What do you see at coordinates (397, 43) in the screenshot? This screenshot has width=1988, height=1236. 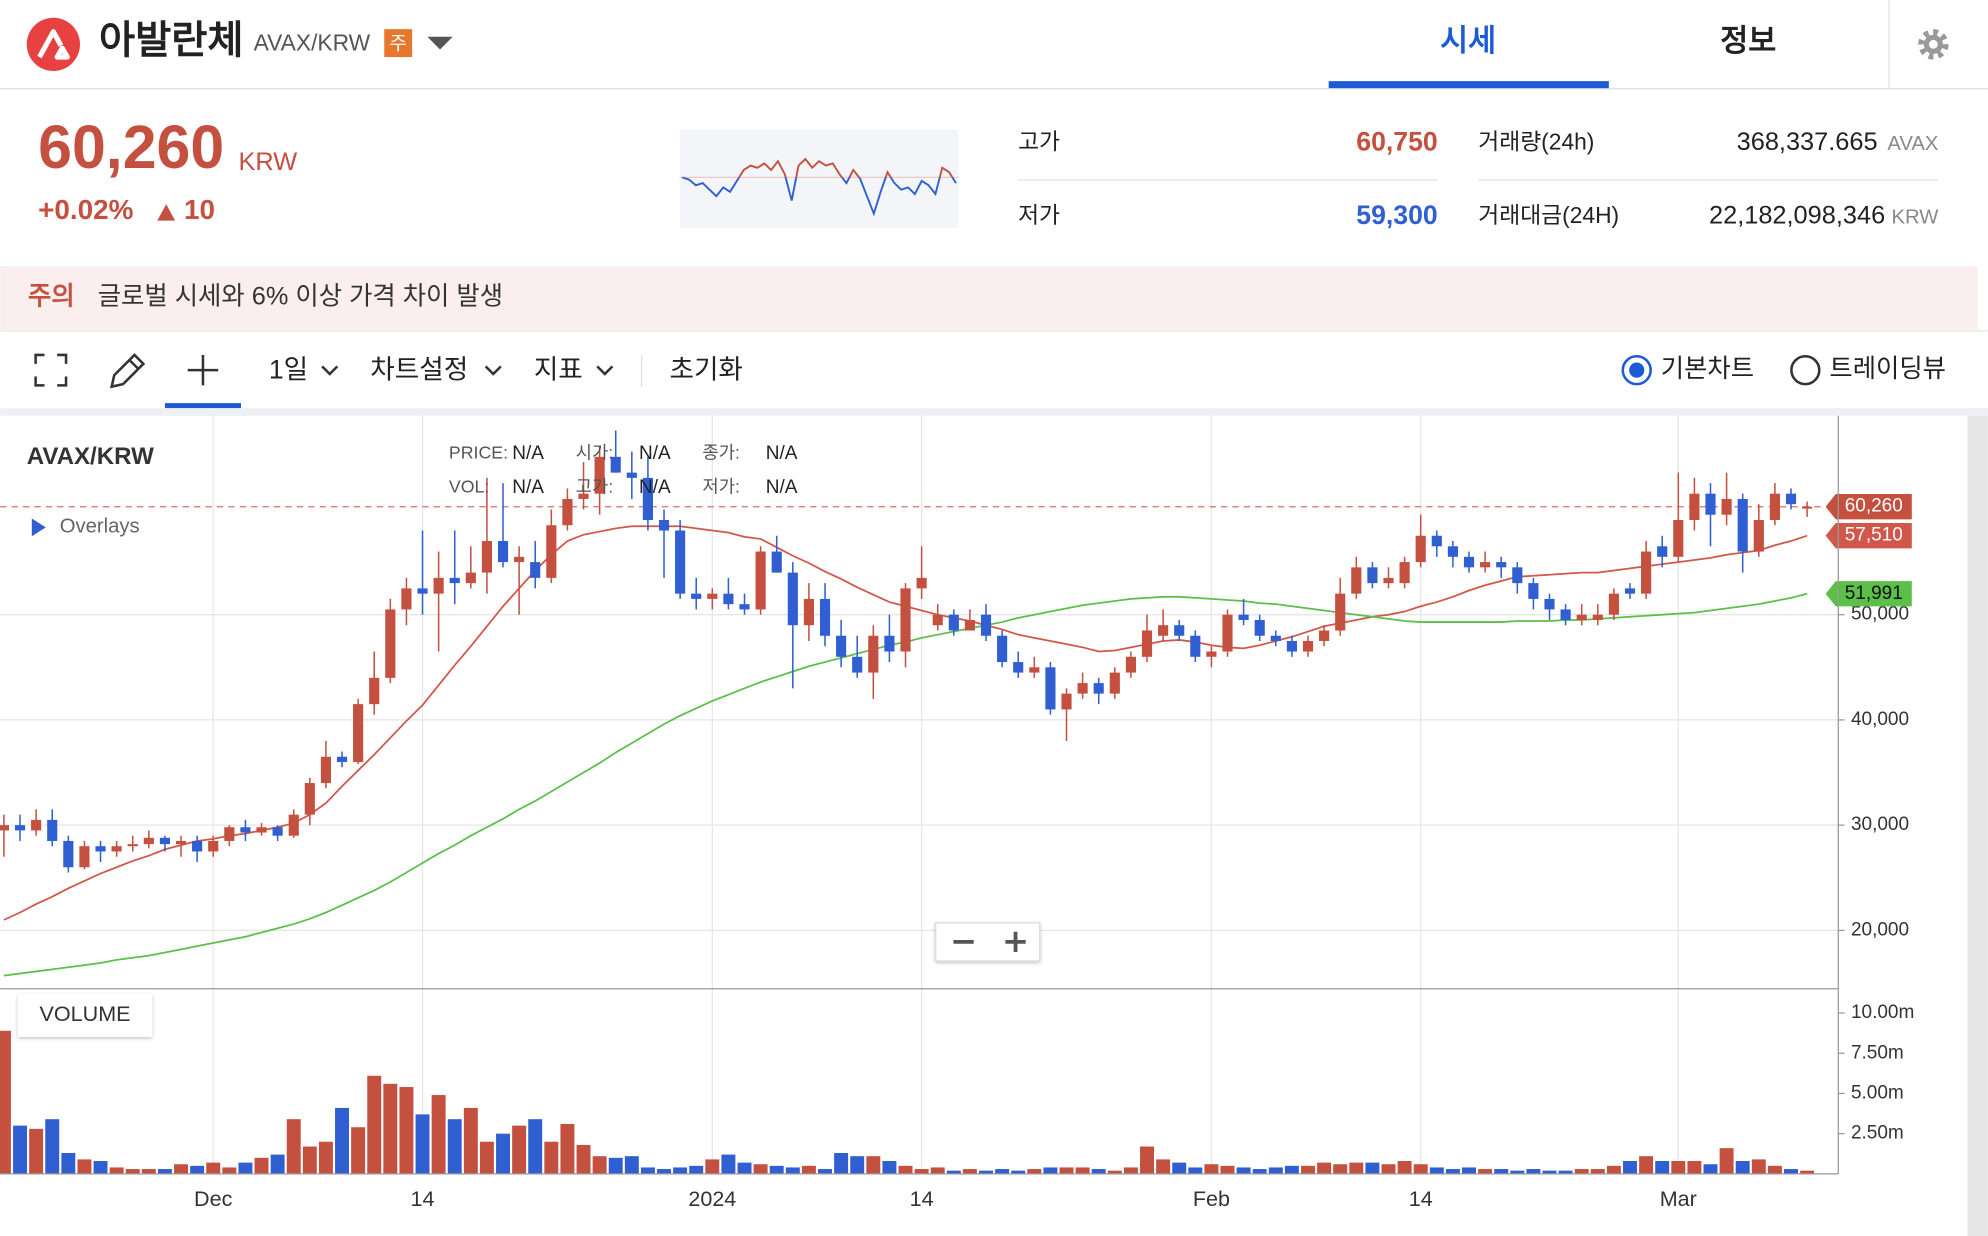 I see `badge-text: 주` at bounding box center [397, 43].